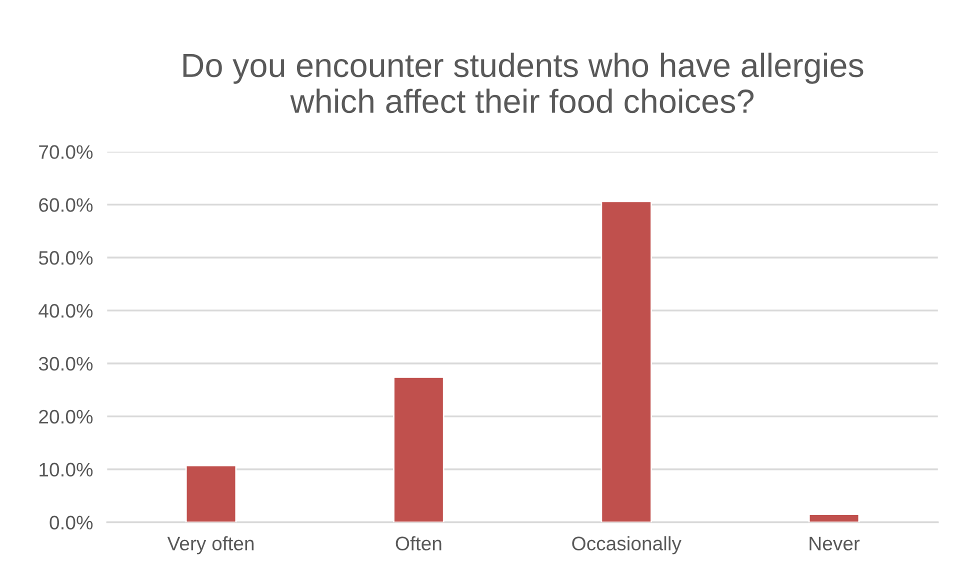 This screenshot has width=957, height=579. Describe the element at coordinates (835, 543) in the screenshot. I see `x-tick-label: Never` at that location.